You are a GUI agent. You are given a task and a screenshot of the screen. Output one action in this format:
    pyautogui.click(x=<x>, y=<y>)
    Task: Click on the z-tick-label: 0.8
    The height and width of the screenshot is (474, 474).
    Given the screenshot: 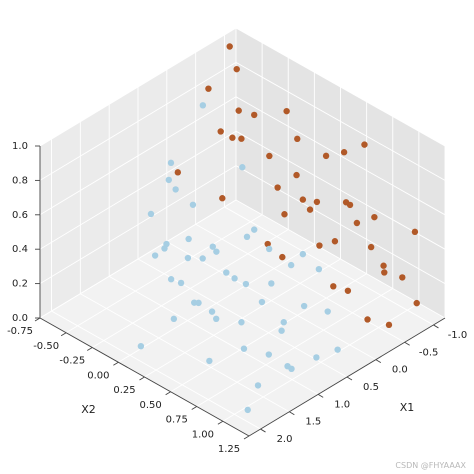 What is the action you would take?
    pyautogui.click(x=20, y=180)
    